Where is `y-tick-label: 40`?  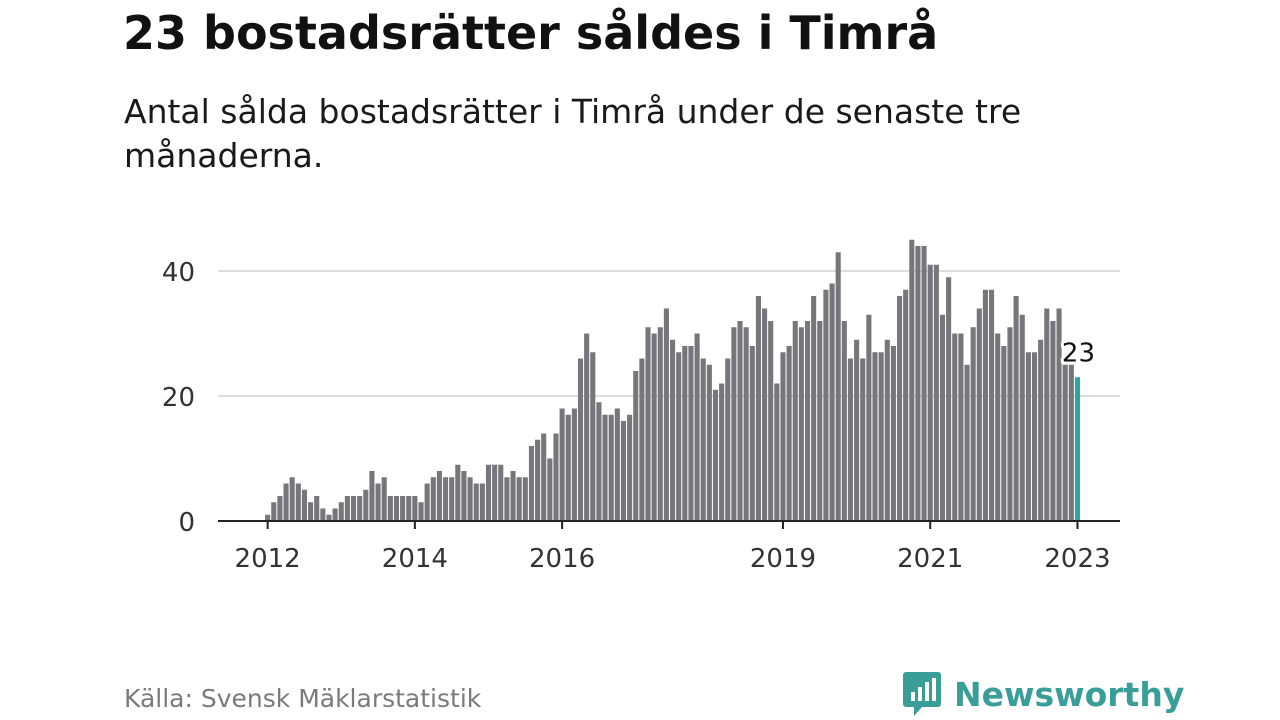
y-tick-label: 40 is located at coordinates (178, 273).